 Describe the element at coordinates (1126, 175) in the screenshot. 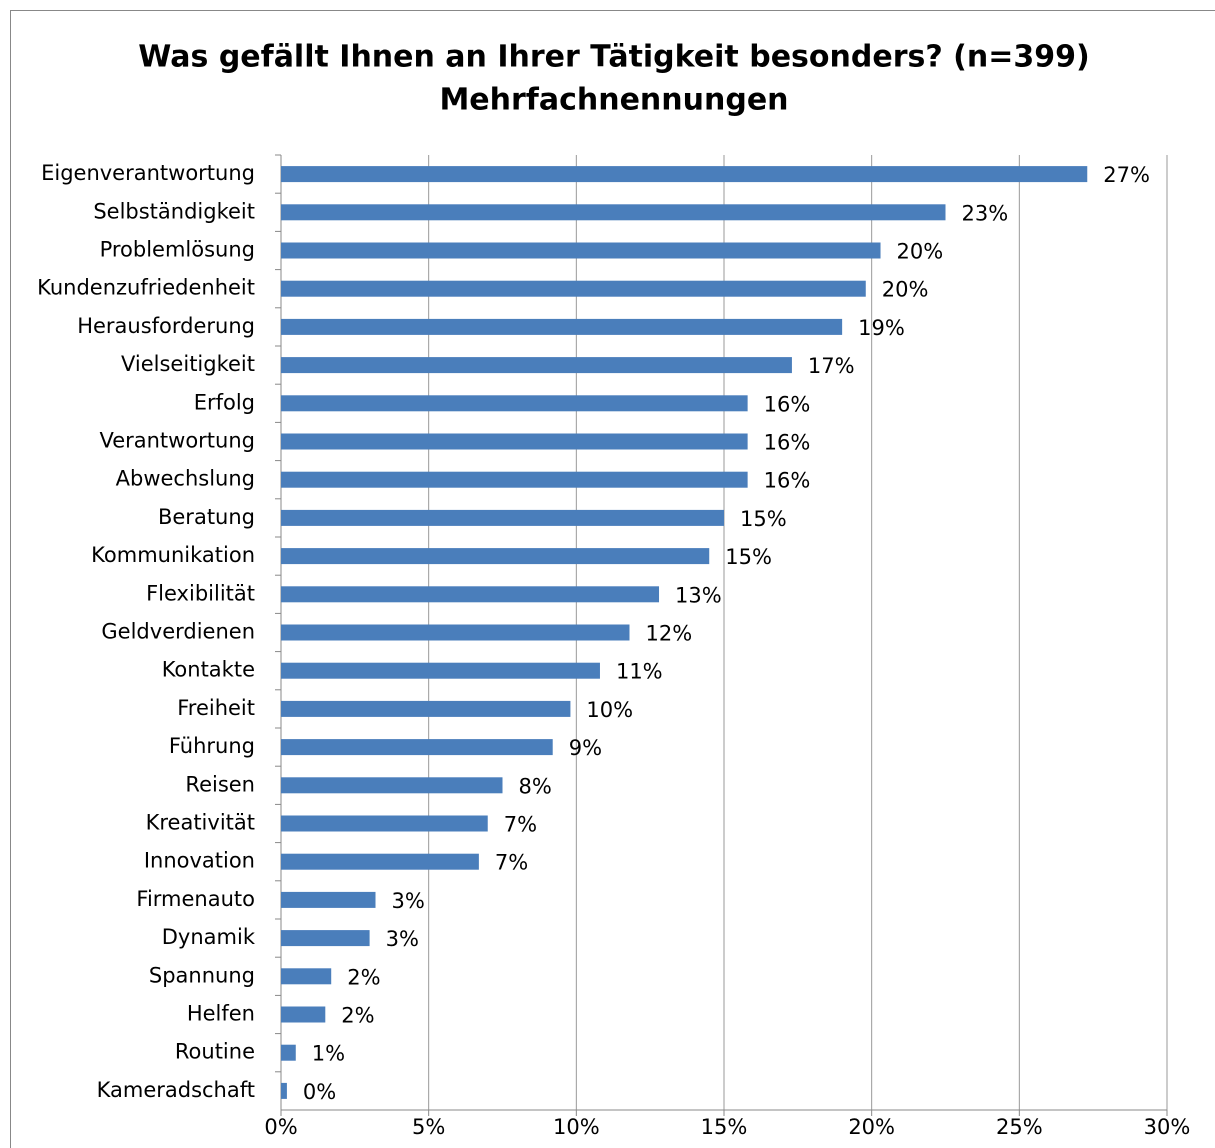

I see `value-label: 27%` at that location.